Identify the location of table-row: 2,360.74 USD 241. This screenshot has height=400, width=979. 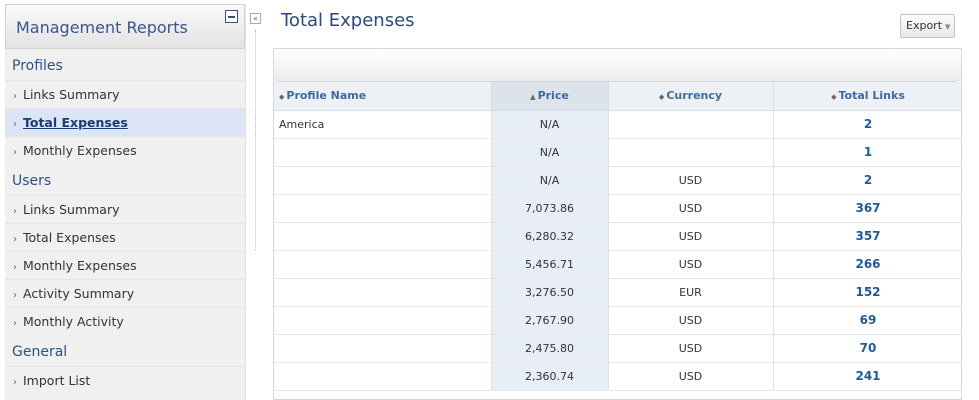
(617, 376).